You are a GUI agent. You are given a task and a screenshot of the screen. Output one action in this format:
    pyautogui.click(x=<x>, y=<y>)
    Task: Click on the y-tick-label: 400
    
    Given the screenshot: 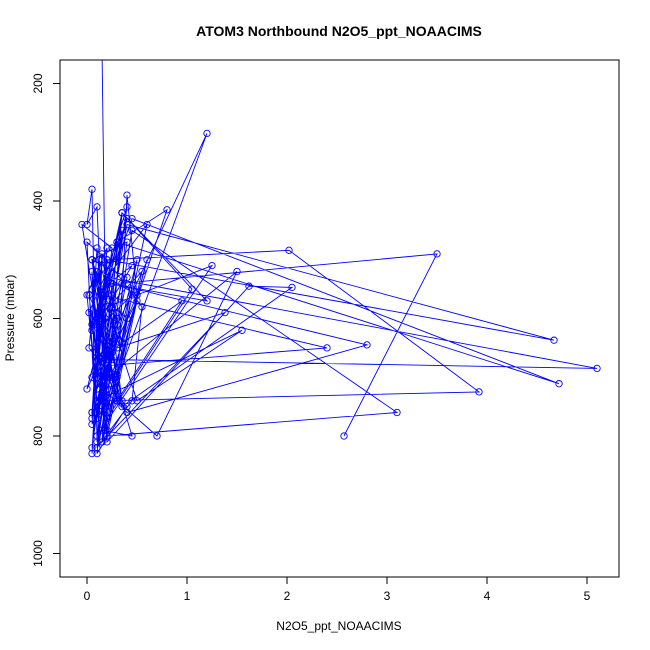 What is the action you would take?
    pyautogui.click(x=38, y=201)
    